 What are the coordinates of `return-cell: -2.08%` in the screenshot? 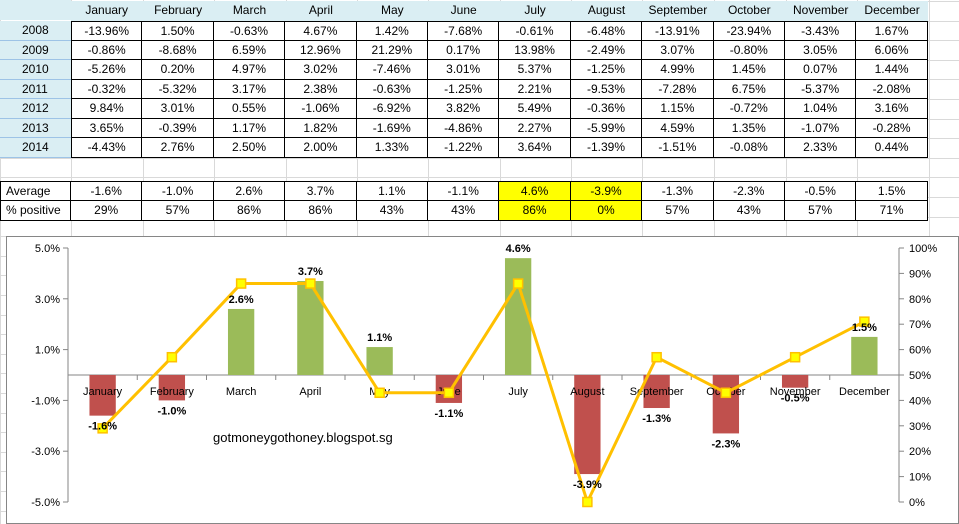 It's located at (892, 89).